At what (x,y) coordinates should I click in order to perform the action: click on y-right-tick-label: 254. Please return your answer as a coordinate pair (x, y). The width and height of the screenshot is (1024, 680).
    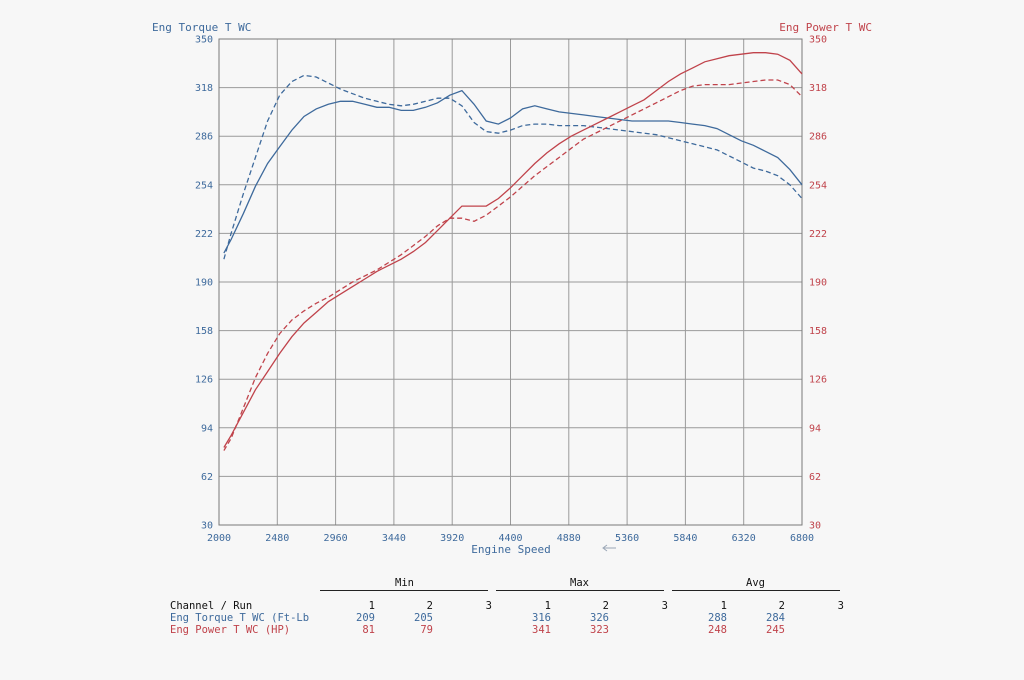
    Looking at the image, I should click on (818, 185).